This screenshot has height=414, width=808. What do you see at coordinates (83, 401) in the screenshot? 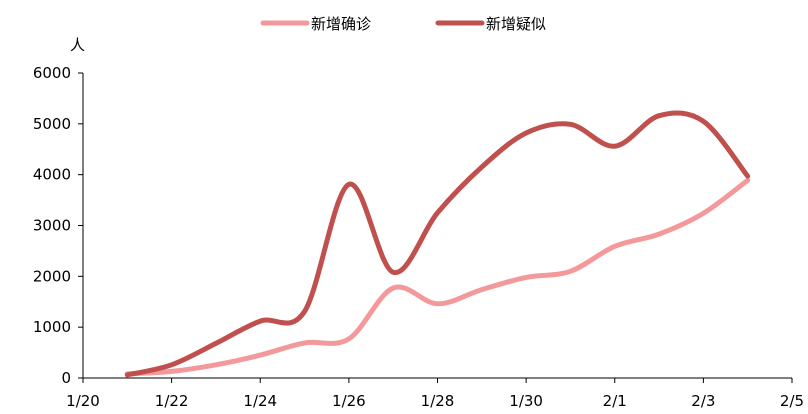
I see `x-tick-label: 1/20` at bounding box center [83, 401].